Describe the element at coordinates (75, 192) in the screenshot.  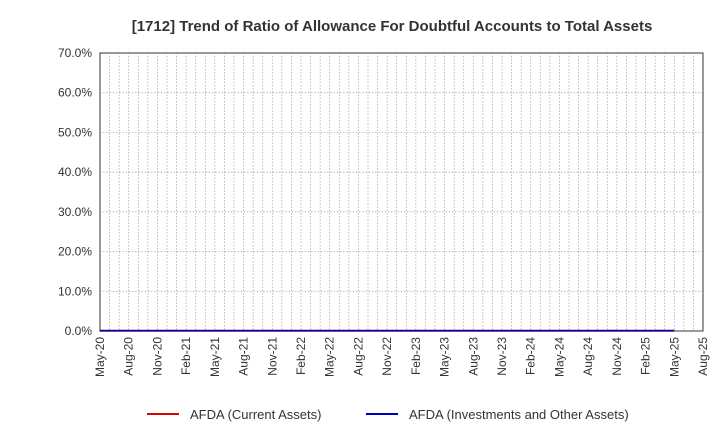
I see `y-axis: 0.0% 10.0% 20.0% 30.0% 40.0% 50.0% 60.0% 70.0%` at that location.